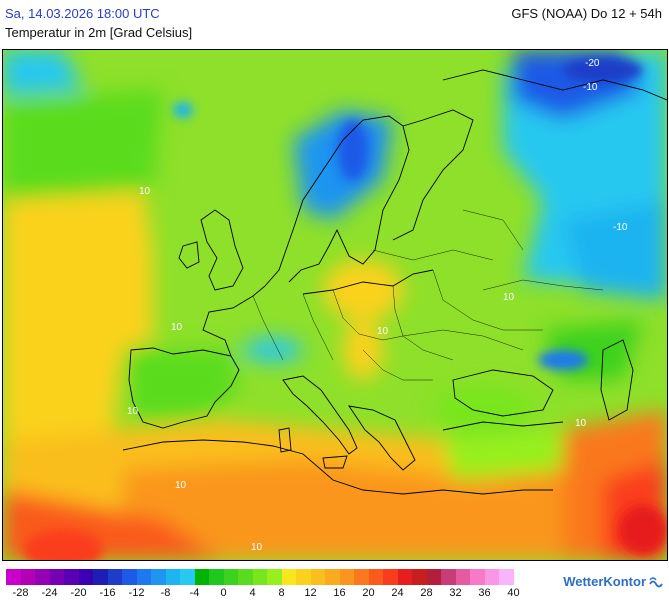  What do you see at coordinates (194, 593) in the screenshot?
I see `color-scale-tick: -4` at bounding box center [194, 593].